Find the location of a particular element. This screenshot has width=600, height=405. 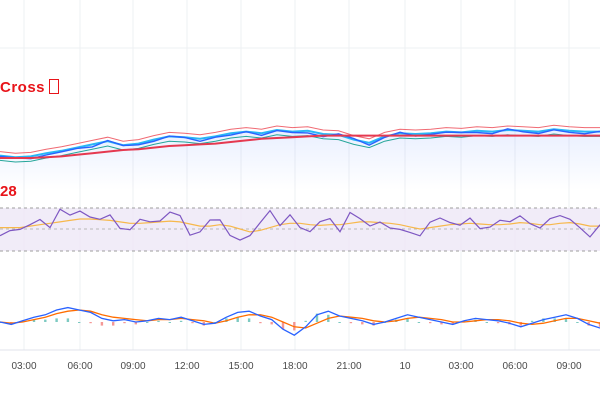

upper-band-line is located at coordinates (300, 139).